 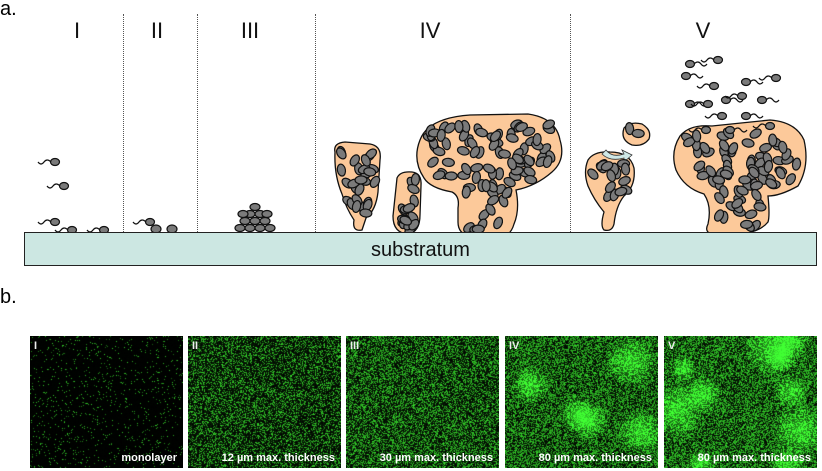 What do you see at coordinates (195, 346) in the screenshot?
I see `micrograph-numeral: II` at bounding box center [195, 346].